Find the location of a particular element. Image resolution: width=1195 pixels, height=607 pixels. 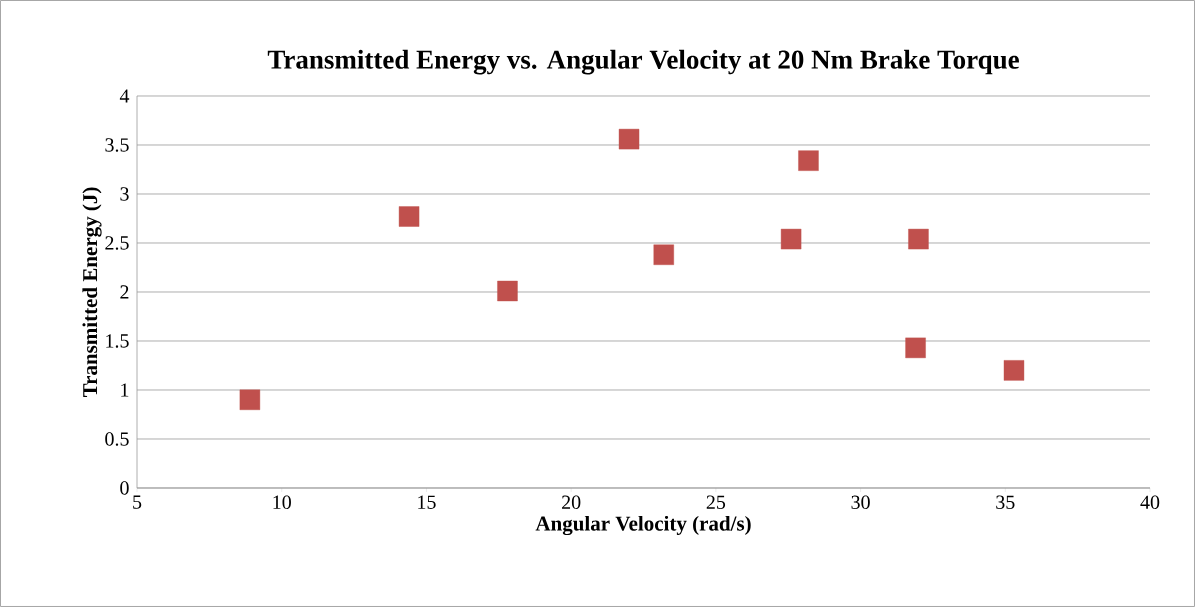

x-tick-label: 40 is located at coordinates (1150, 502).